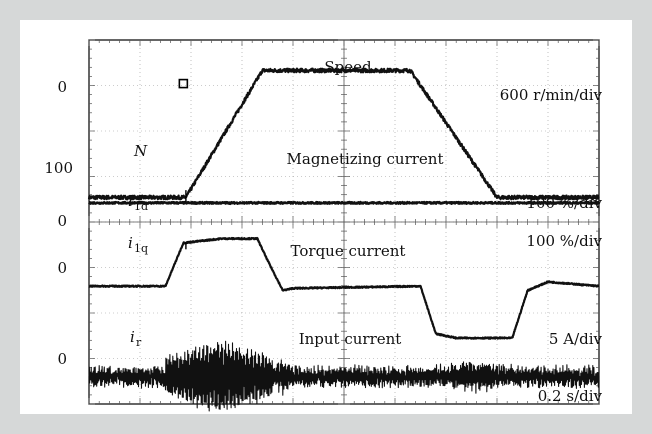 The width and height of the screenshot is (652, 434). I want to click on magnetizing-scale: 100 %/div, so click(564, 203).